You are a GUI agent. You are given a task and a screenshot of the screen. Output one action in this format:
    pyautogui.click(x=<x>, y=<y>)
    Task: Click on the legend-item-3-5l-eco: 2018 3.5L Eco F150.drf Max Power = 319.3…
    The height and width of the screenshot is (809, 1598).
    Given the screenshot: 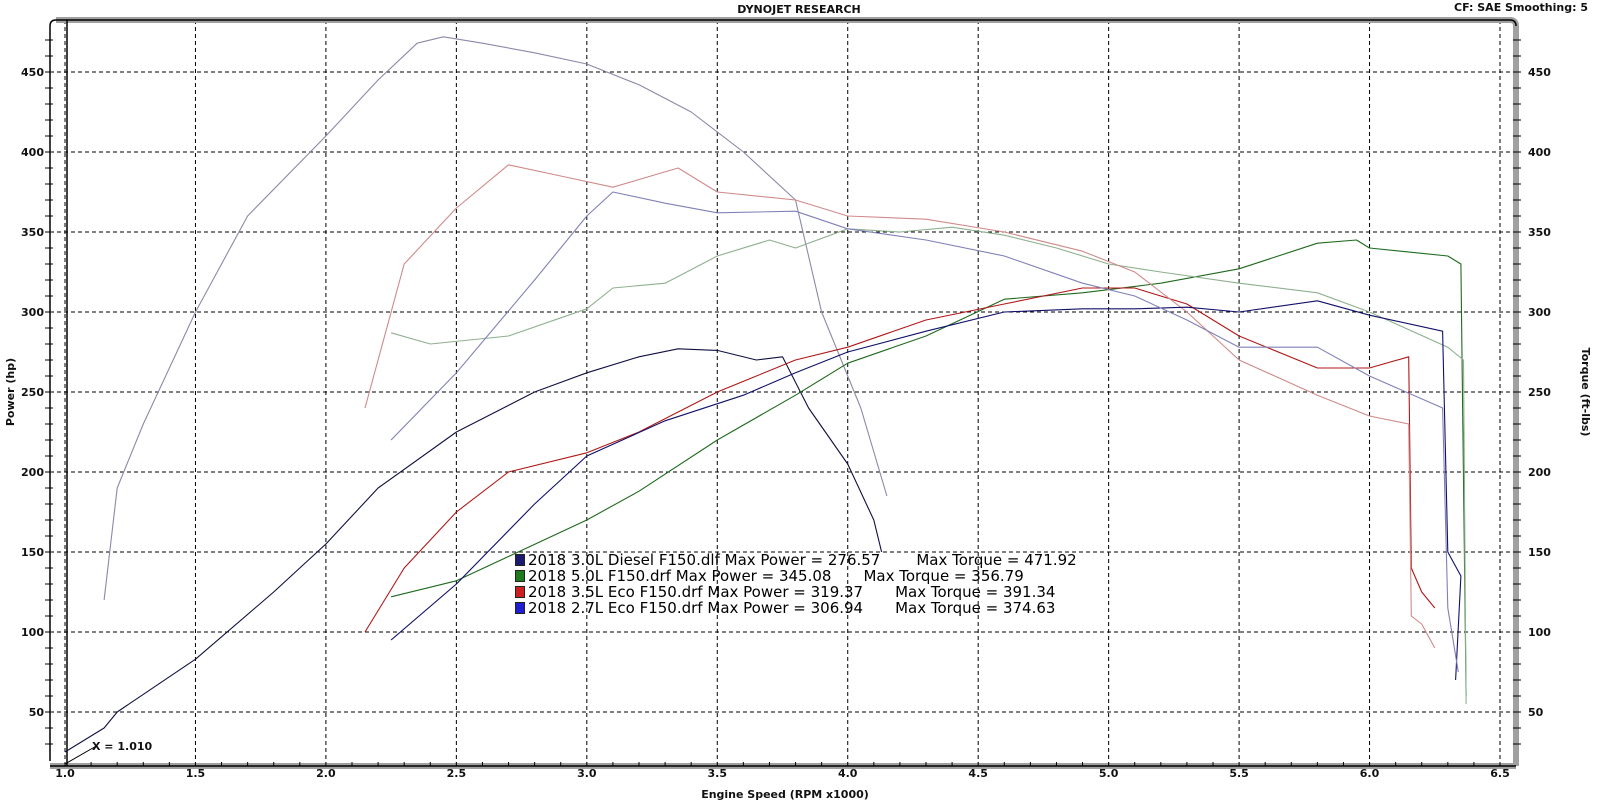 What is the action you would take?
    pyautogui.click(x=796, y=592)
    